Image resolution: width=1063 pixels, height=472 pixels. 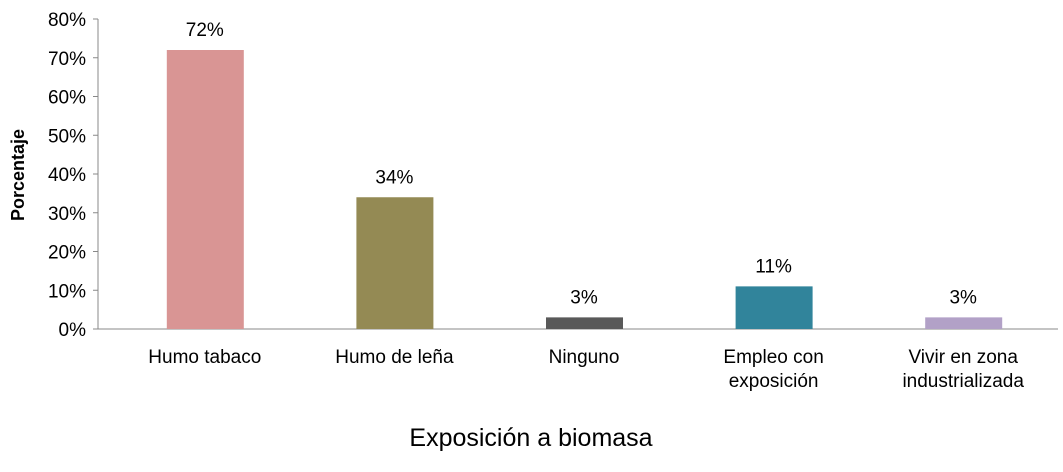 What do you see at coordinates (67, 175) in the screenshot?
I see `y-tick-label: 40%` at bounding box center [67, 175].